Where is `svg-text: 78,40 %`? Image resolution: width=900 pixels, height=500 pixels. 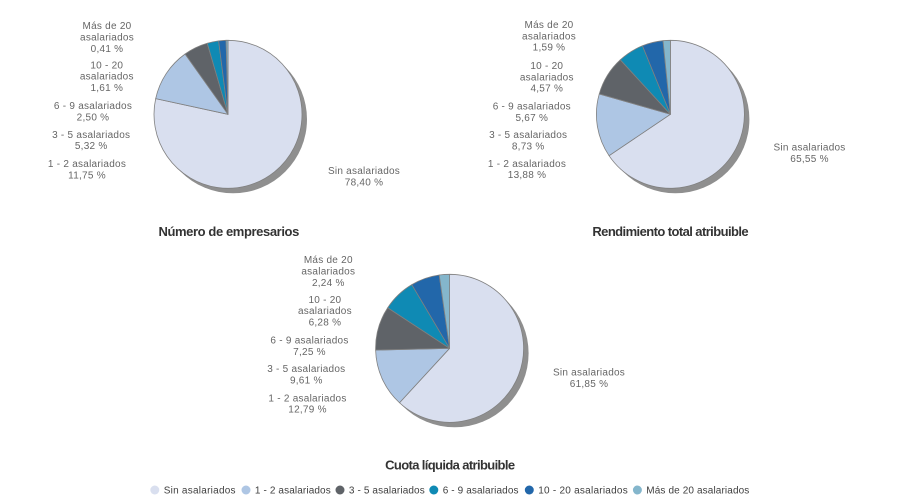 svg-text: 78,40 % is located at coordinates (364, 183).